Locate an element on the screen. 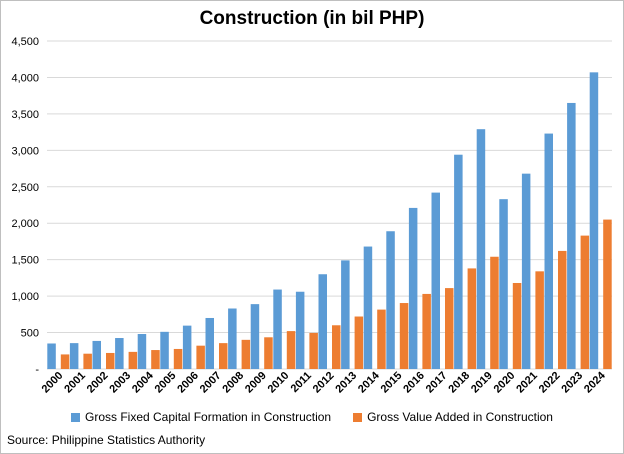  x-tick-label: 2010 is located at coordinates (279, 383).